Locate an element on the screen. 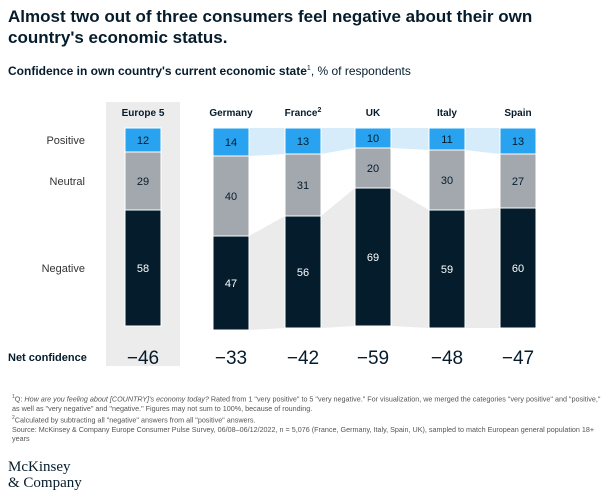  bar-neutral-label: 31 is located at coordinates (303, 186).